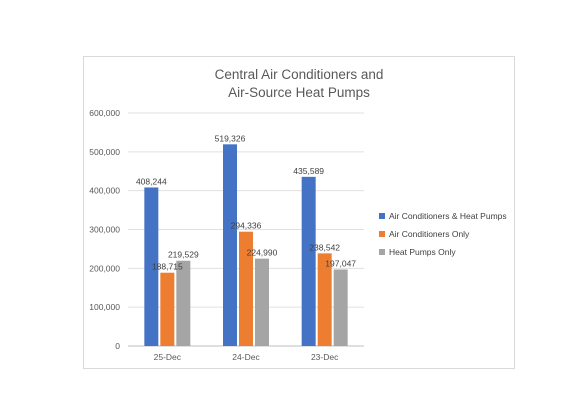 The height and width of the screenshot is (419, 580). I want to click on y-tick-label: 300,000, so click(104, 230).